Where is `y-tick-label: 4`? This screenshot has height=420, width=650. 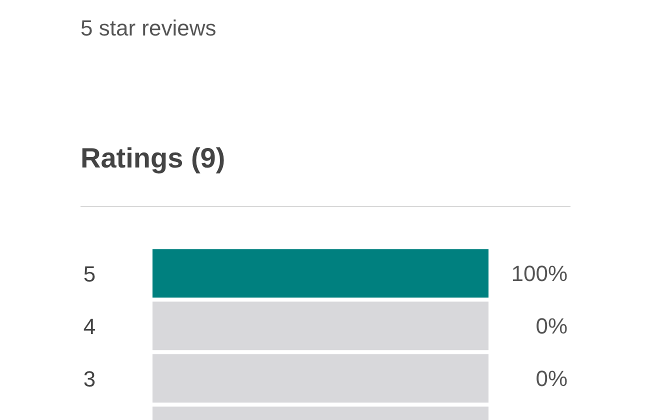 y-tick-label: 4 is located at coordinates (89, 326).